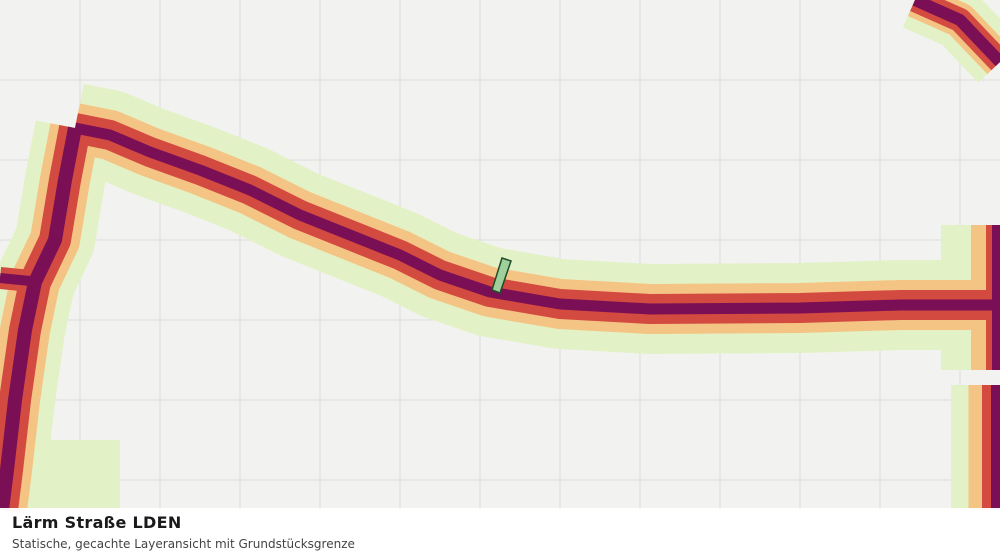 This screenshot has width=1000, height=560. I want to click on parcel-boundary, so click(501, 275).